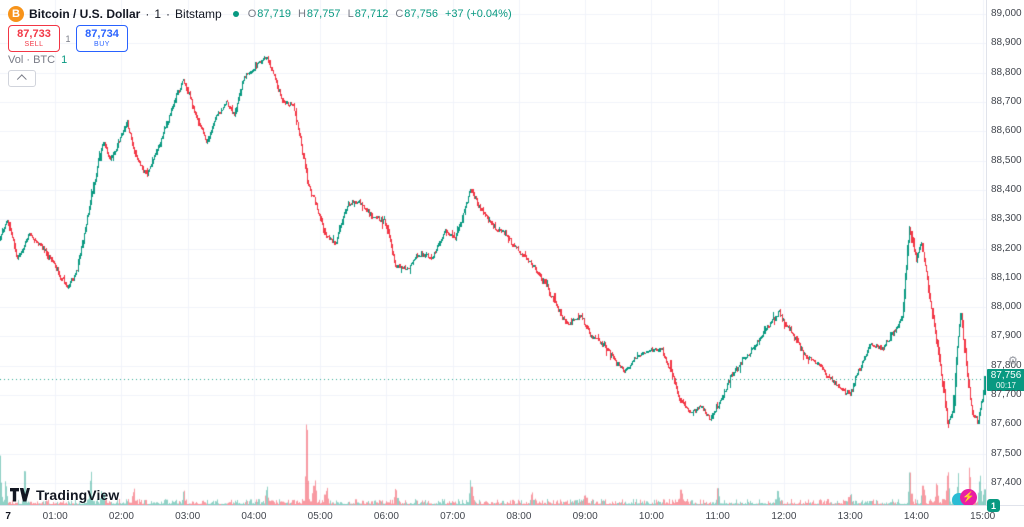 The height and width of the screenshot is (527, 1024). I want to click on price-tick-label: 87,900, so click(1006, 336).